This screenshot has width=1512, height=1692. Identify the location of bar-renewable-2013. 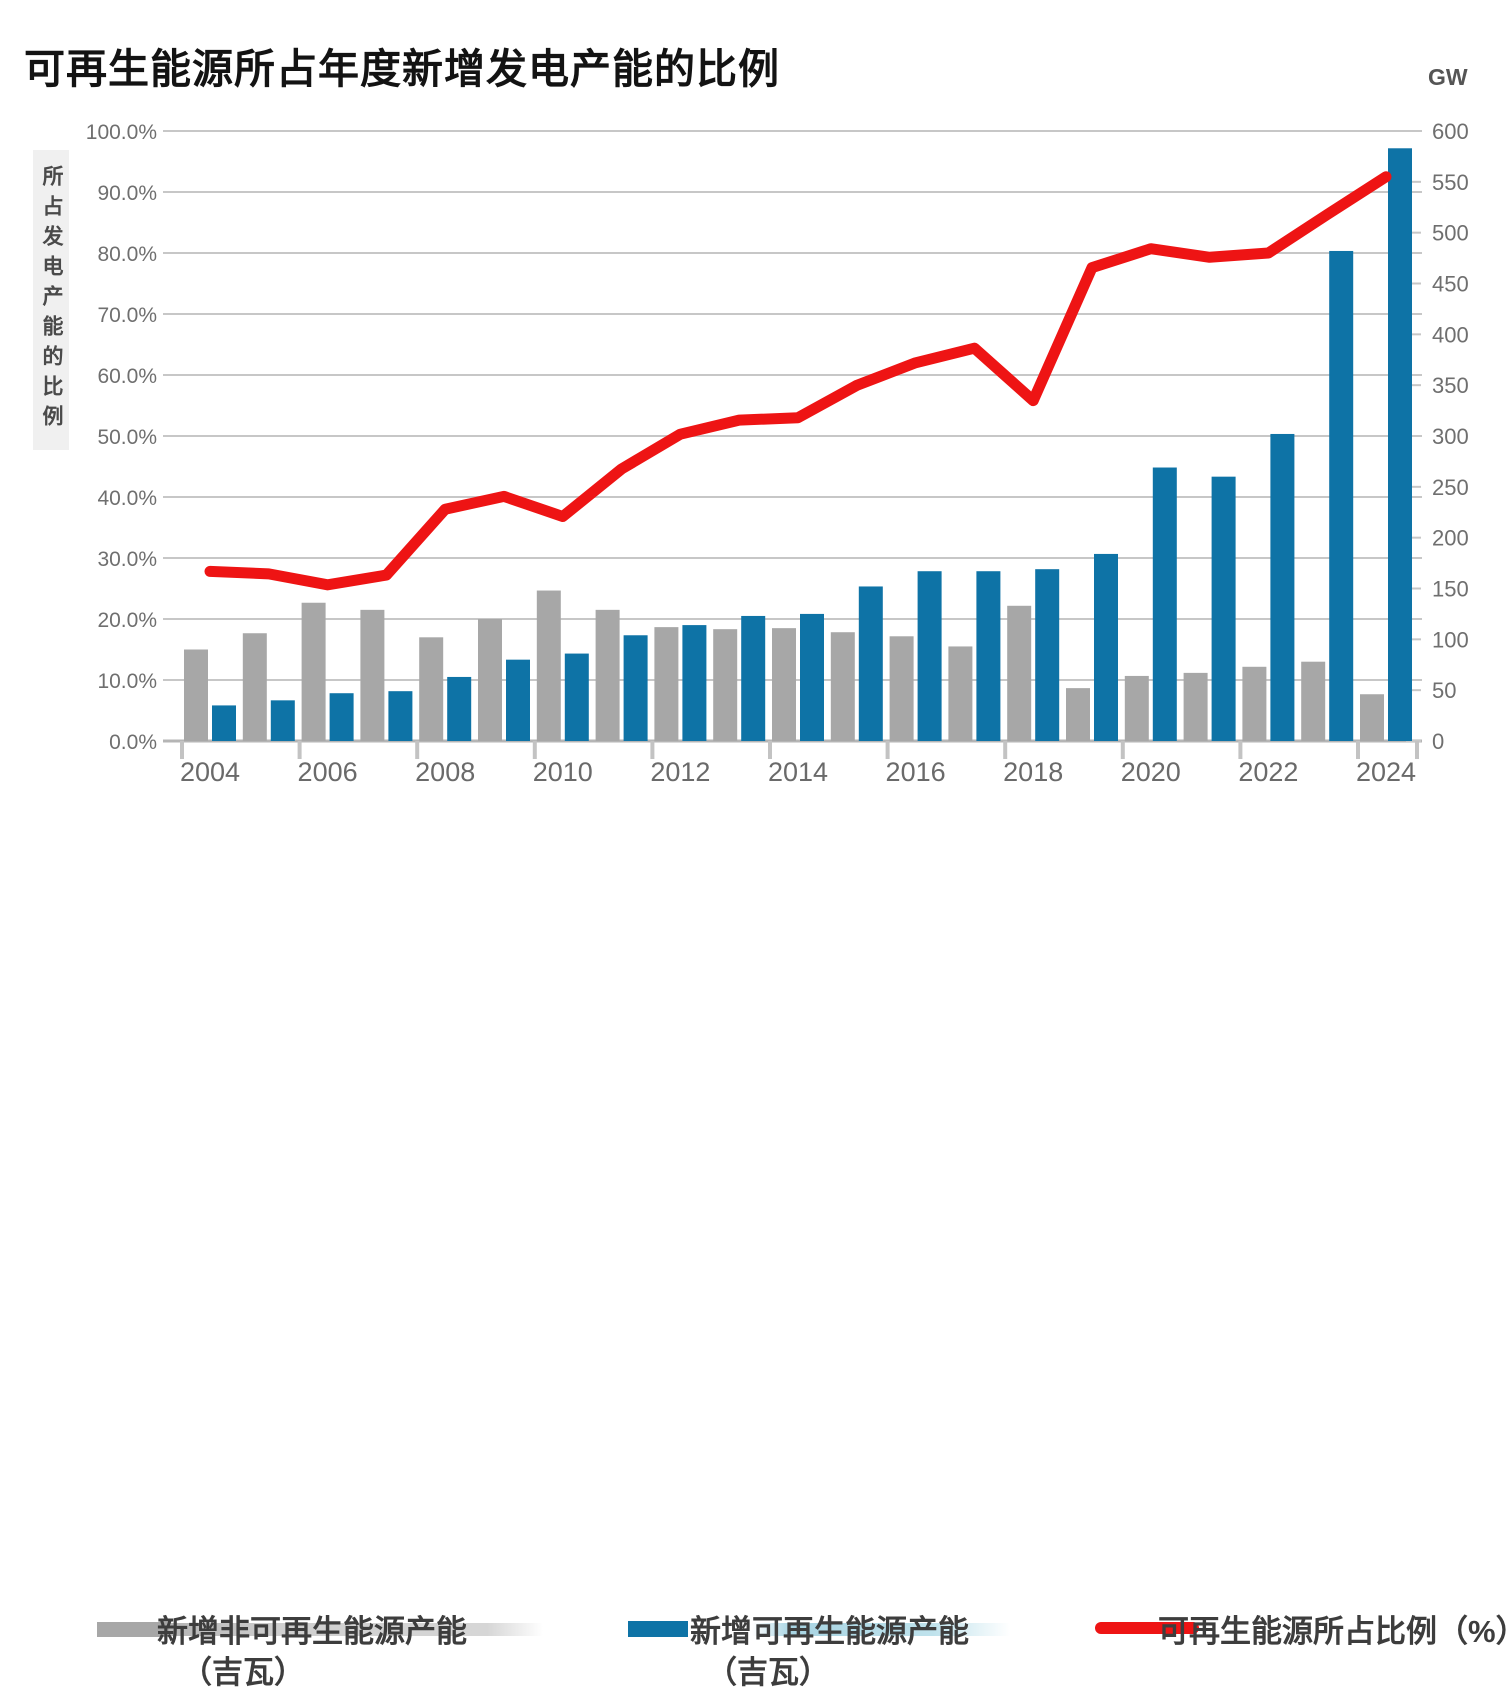
(753, 678).